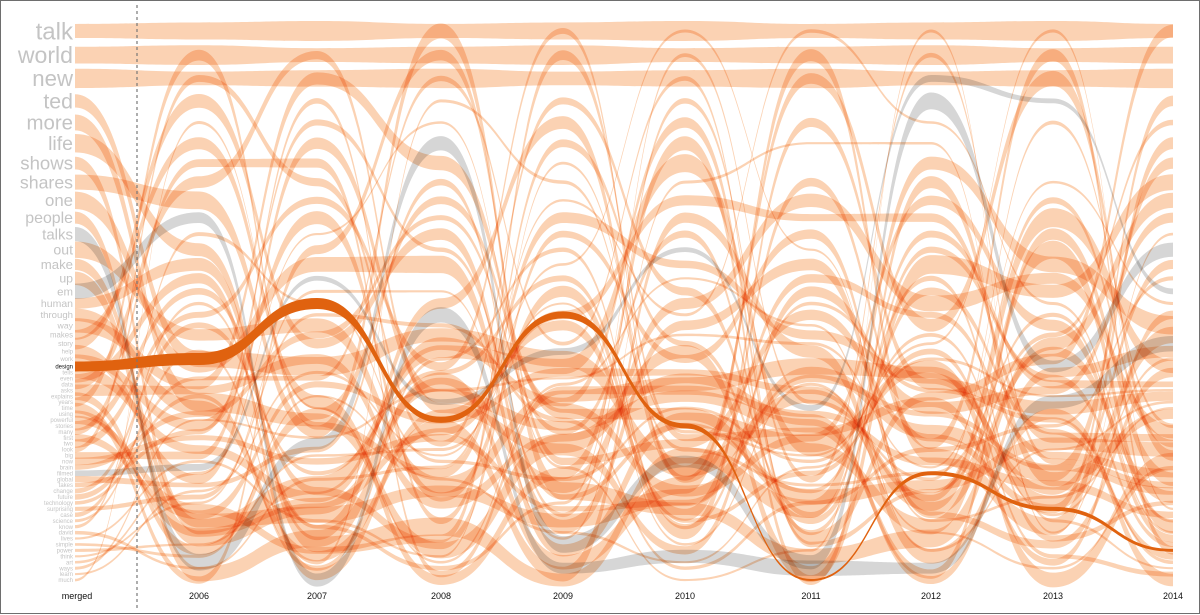  Describe the element at coordinates (66, 379) in the screenshot. I see `word-label-even: even` at that location.